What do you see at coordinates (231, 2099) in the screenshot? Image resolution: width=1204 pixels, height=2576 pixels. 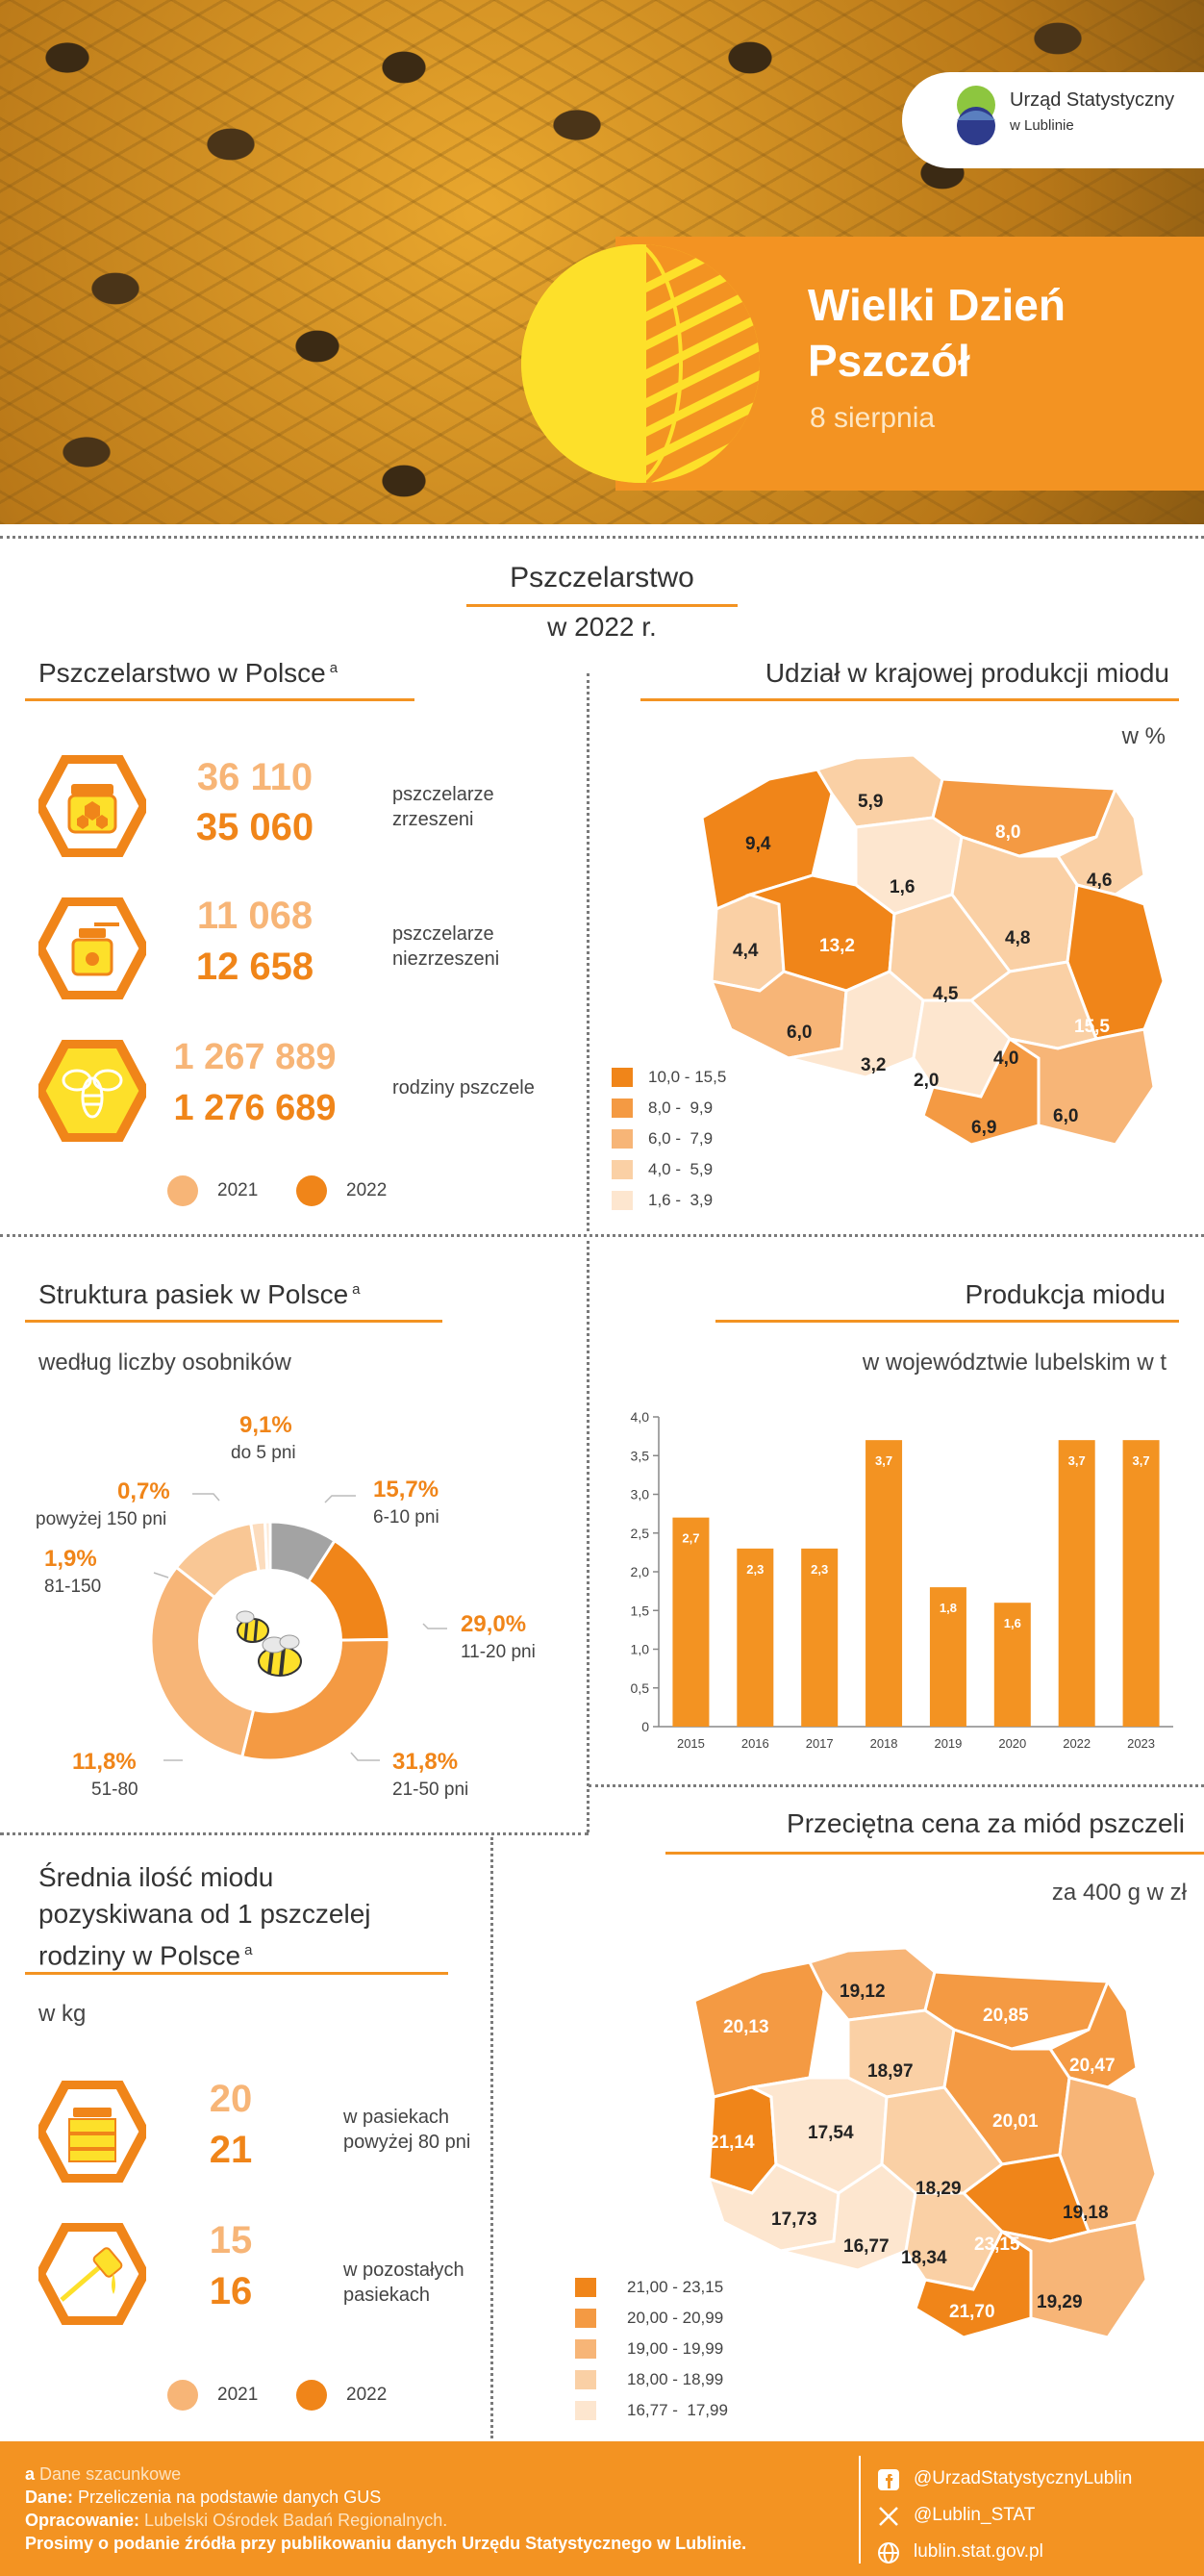 I see `yield-value-2021: 20` at bounding box center [231, 2099].